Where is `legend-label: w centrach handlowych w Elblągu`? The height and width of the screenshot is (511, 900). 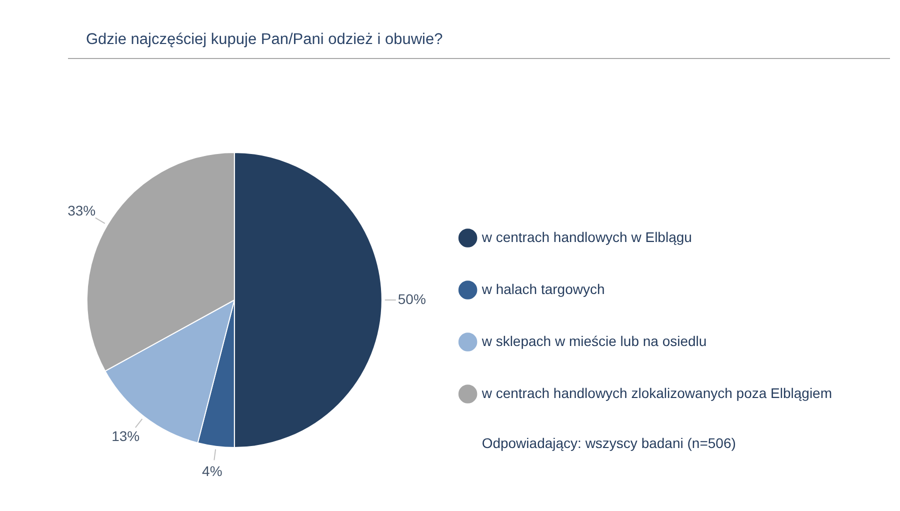
legend-label: w centrach handlowych w Elblągu is located at coordinates (586, 236).